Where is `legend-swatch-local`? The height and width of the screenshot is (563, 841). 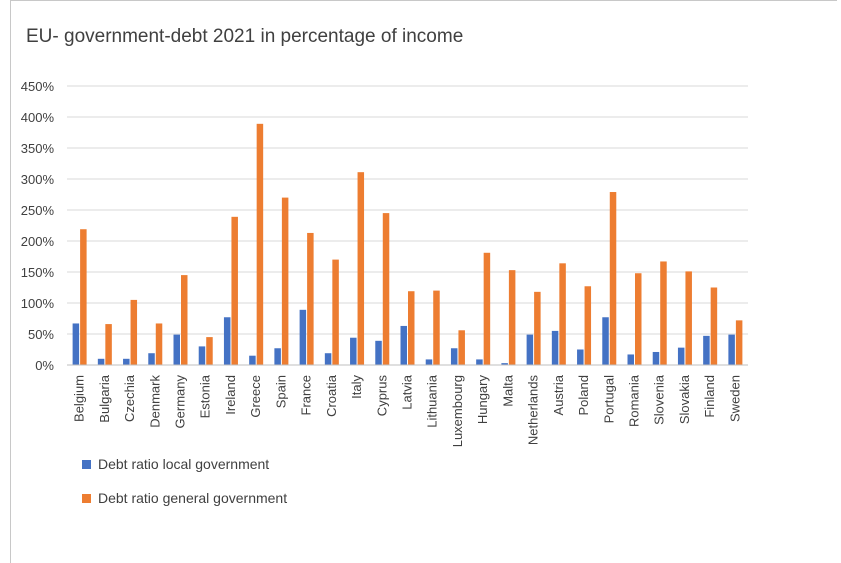
legend-swatch-local is located at coordinates (86, 464).